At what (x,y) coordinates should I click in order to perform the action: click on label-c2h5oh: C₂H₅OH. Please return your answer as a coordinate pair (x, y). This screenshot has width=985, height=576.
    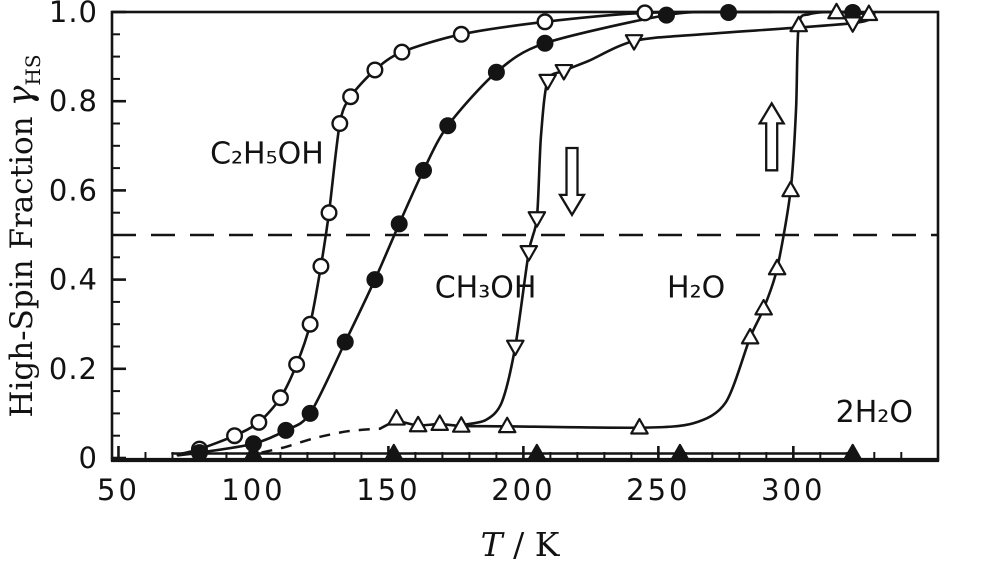
    Looking at the image, I should click on (267, 153).